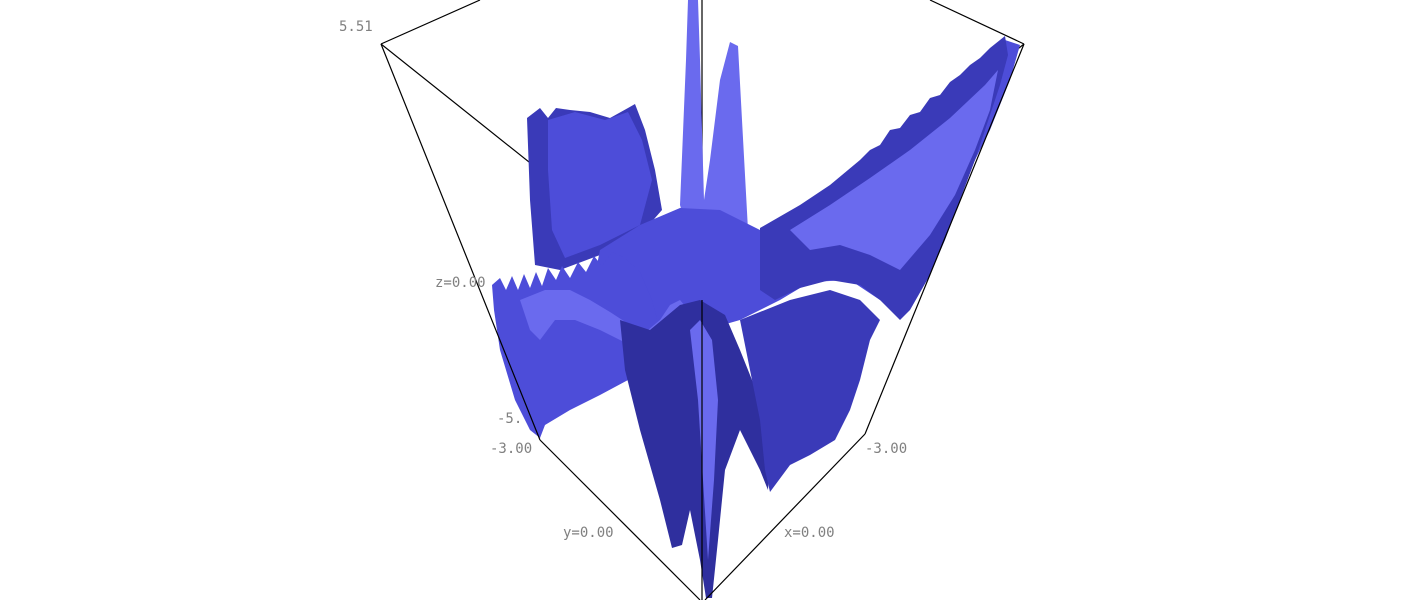 The height and width of the screenshot is (600, 1405). What do you see at coordinates (704, 440) in the screenshot?
I see `surface-front-trough-highlight` at bounding box center [704, 440].